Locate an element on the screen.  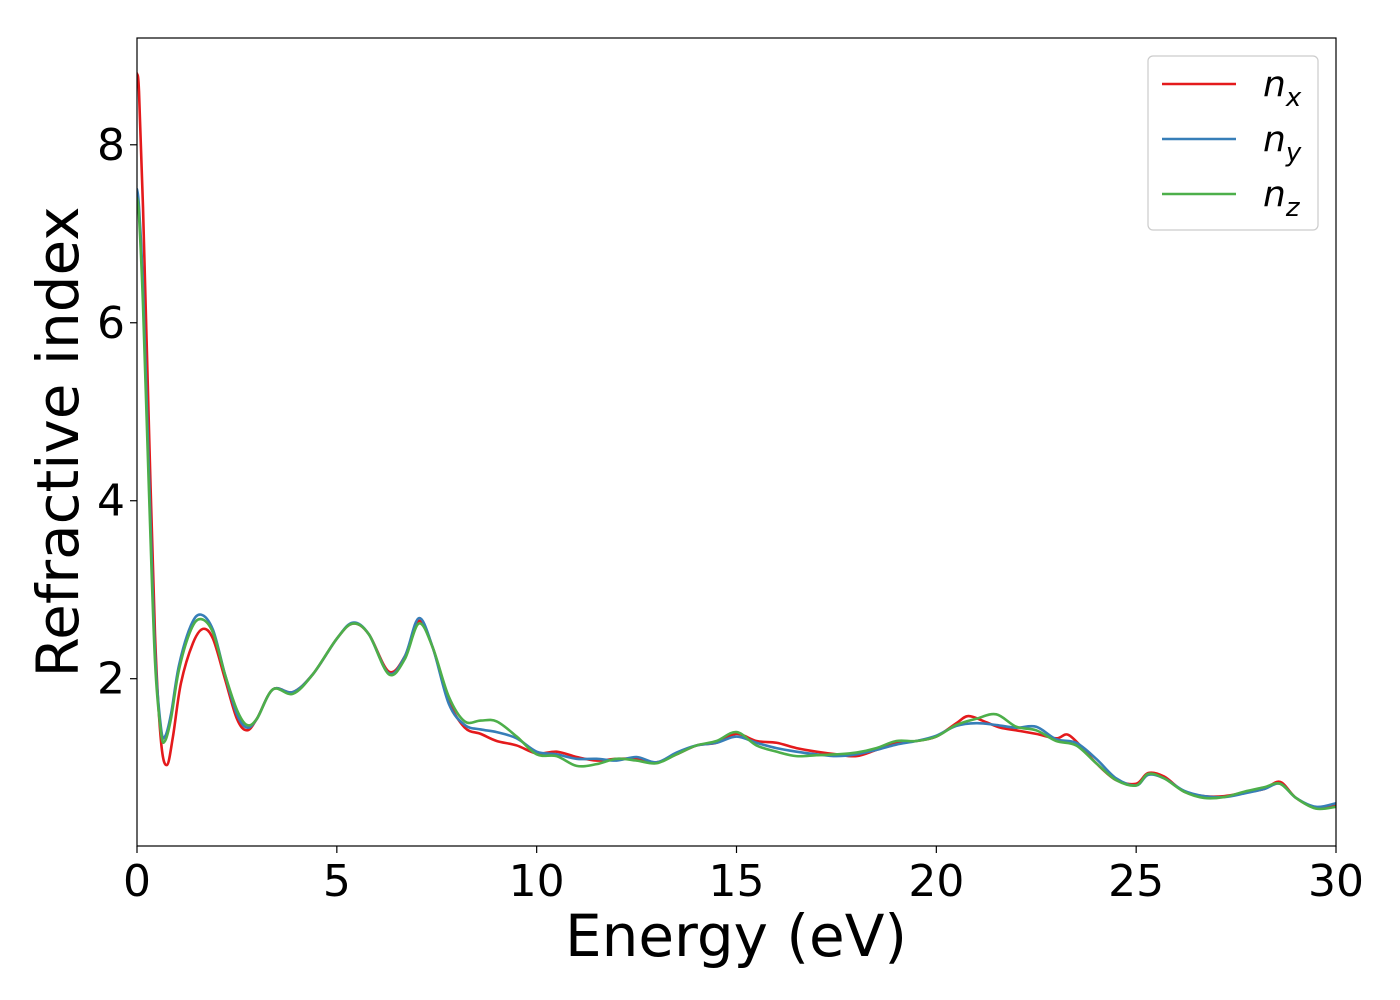
legend-label-subscript: z is located at coordinates (1293, 208).